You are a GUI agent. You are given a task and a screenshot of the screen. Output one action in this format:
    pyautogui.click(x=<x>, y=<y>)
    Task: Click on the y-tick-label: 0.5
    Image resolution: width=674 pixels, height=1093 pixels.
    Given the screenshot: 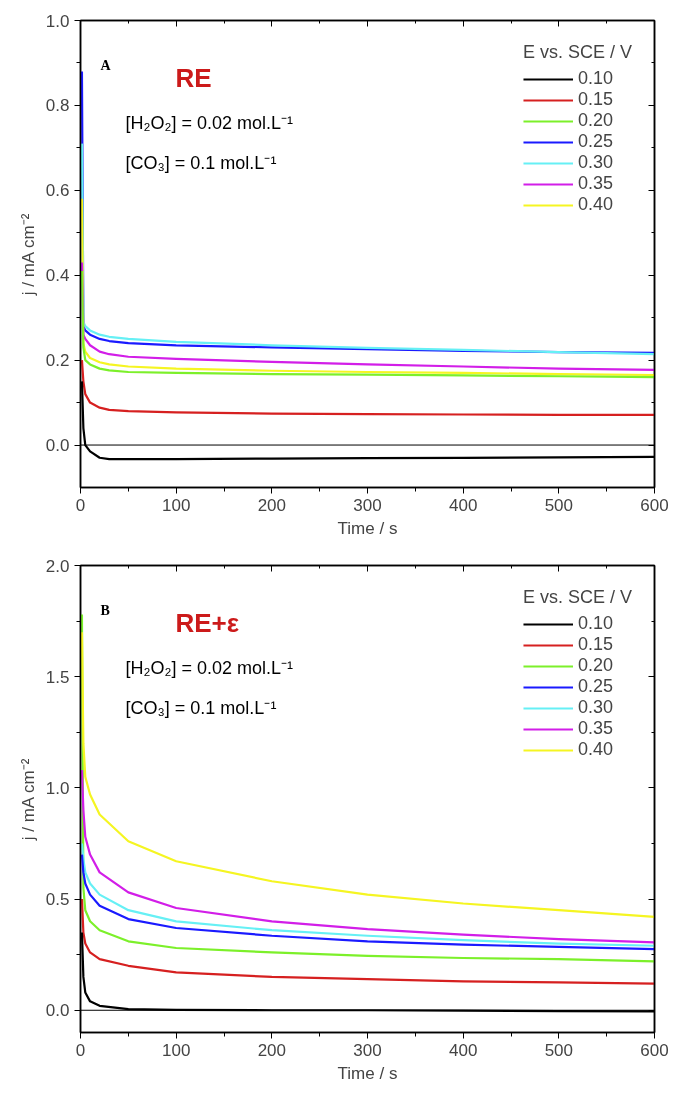 What is the action you would take?
    pyautogui.click(x=57, y=900)
    